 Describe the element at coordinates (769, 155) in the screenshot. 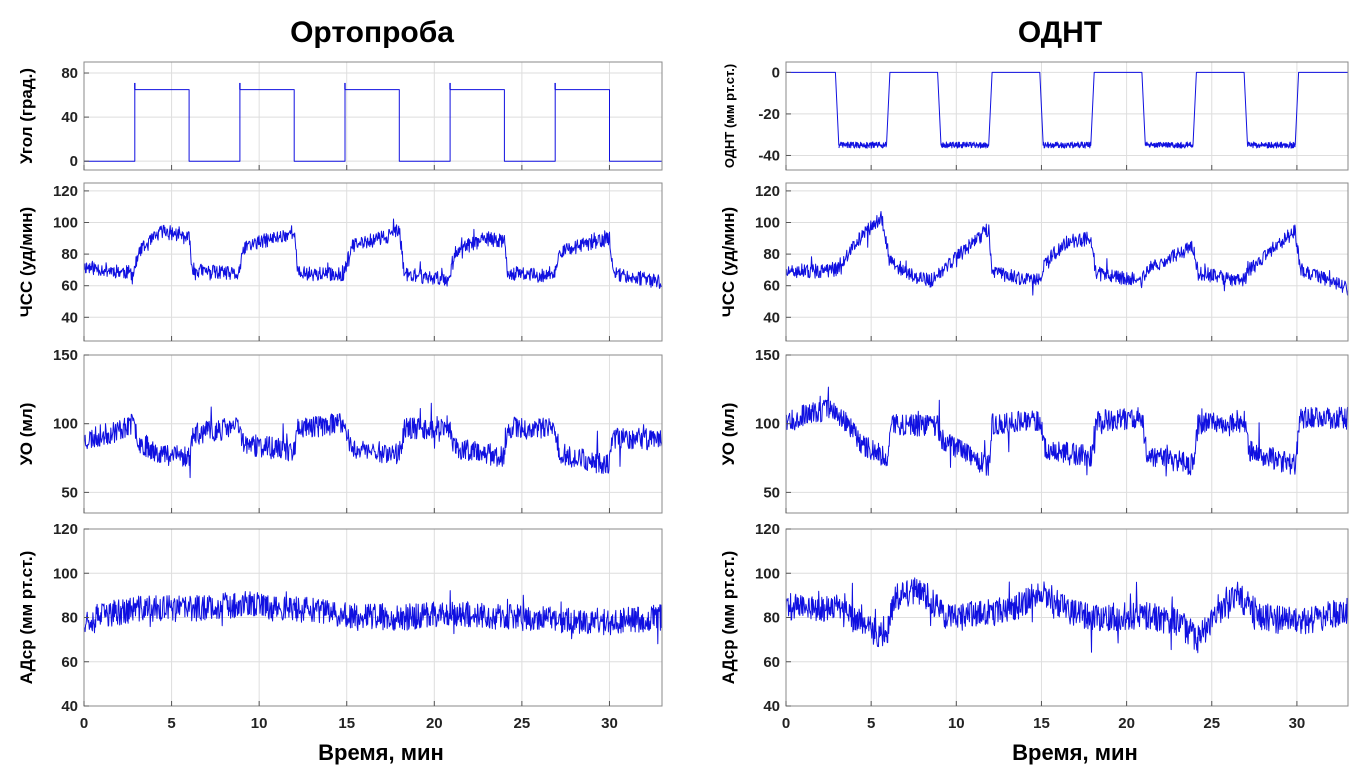

I see `y-tick-label: -40` at that location.